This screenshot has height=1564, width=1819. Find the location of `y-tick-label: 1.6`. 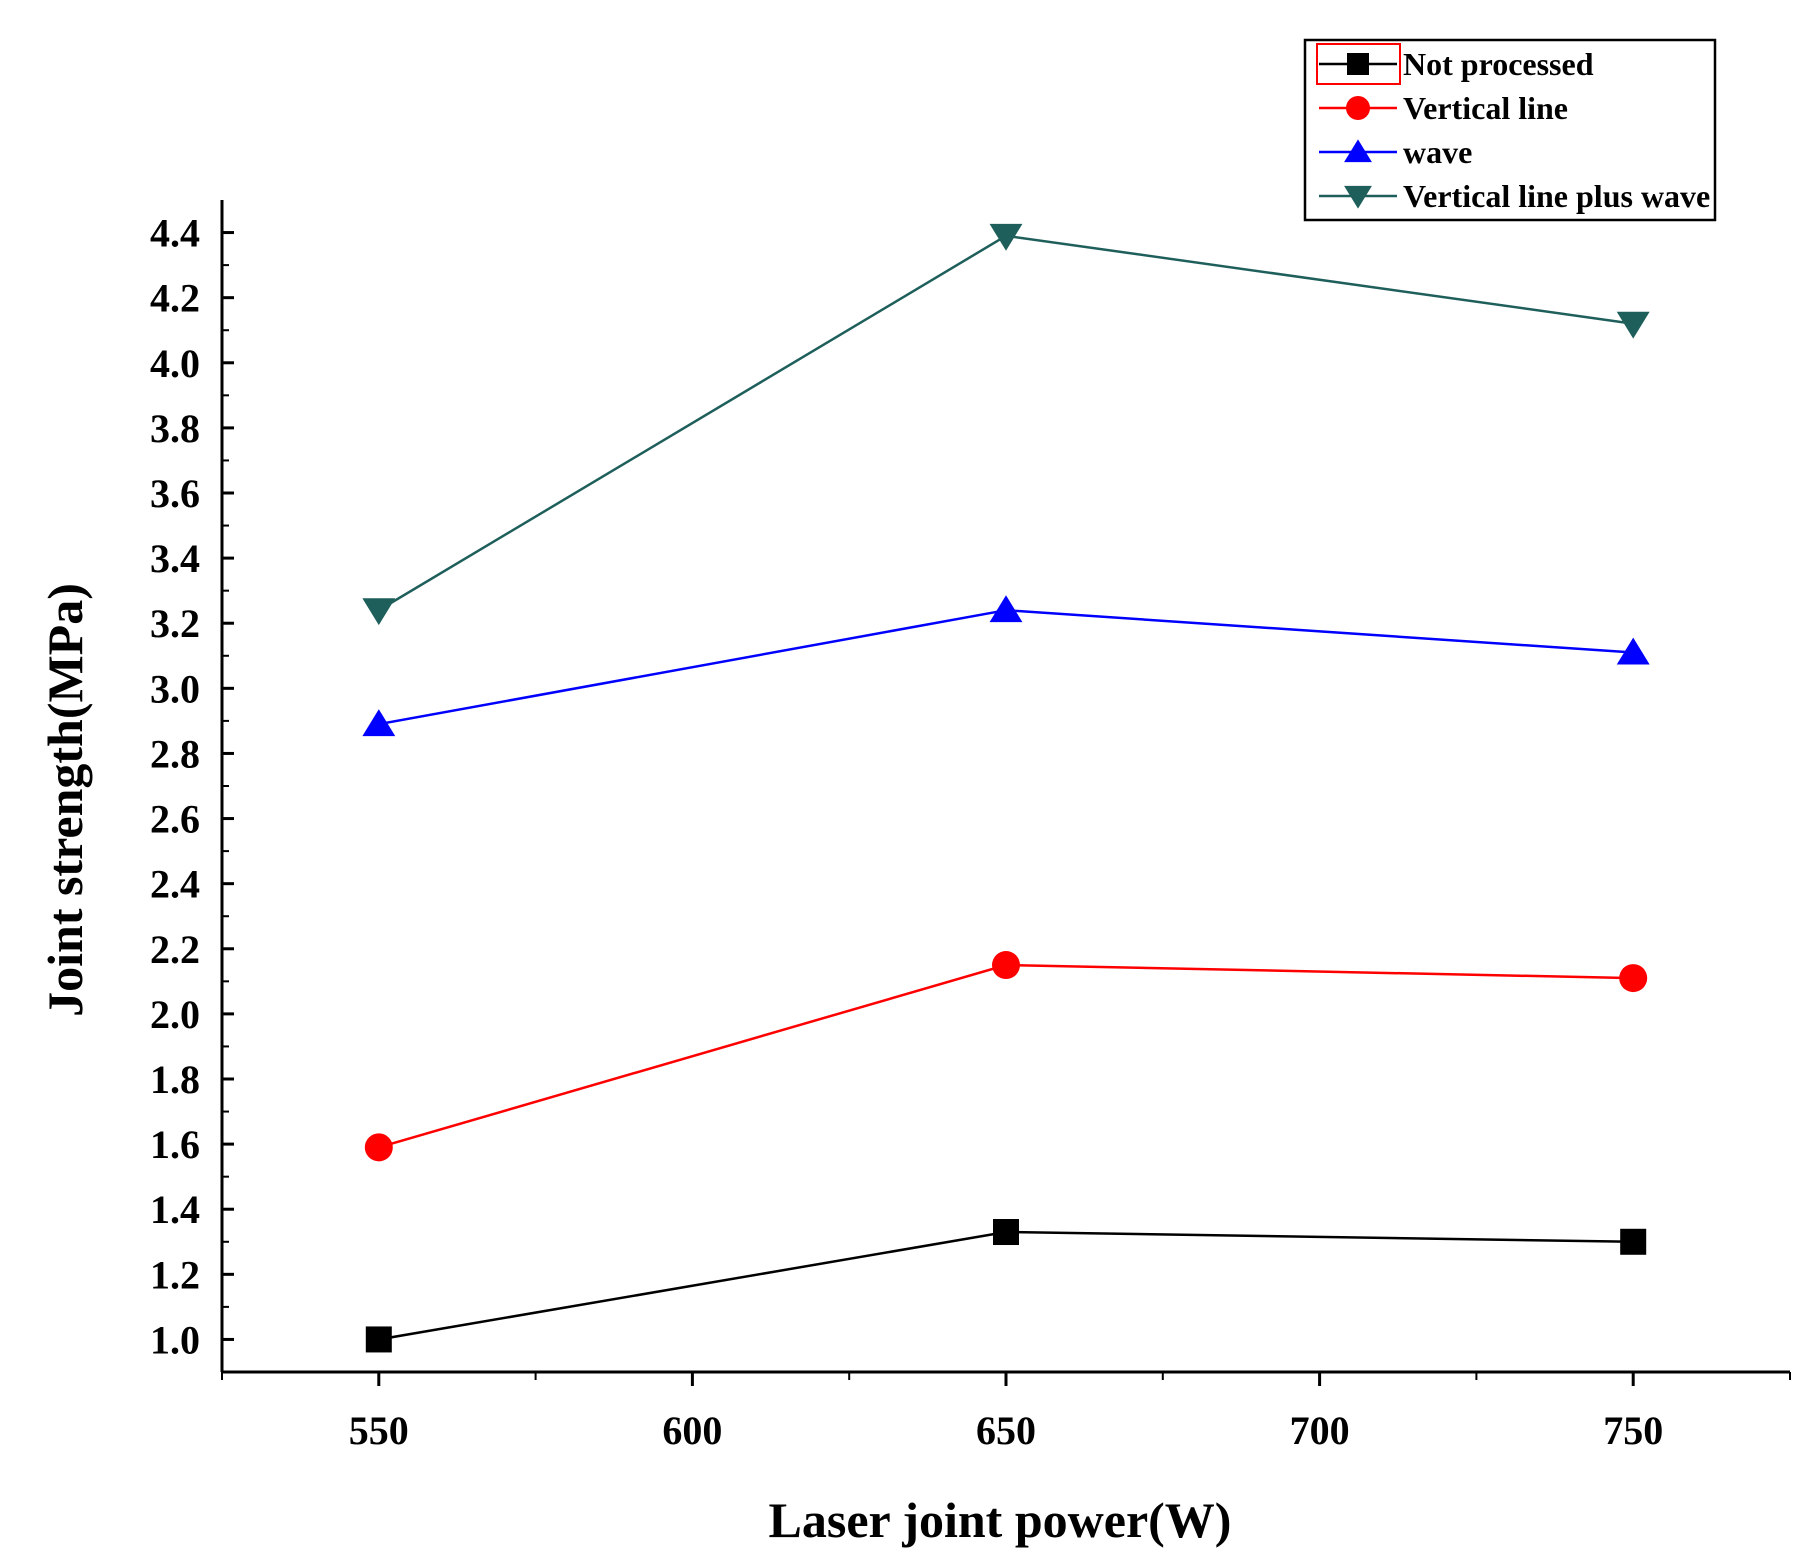

y-tick-label: 1.6 is located at coordinates (175, 1144).